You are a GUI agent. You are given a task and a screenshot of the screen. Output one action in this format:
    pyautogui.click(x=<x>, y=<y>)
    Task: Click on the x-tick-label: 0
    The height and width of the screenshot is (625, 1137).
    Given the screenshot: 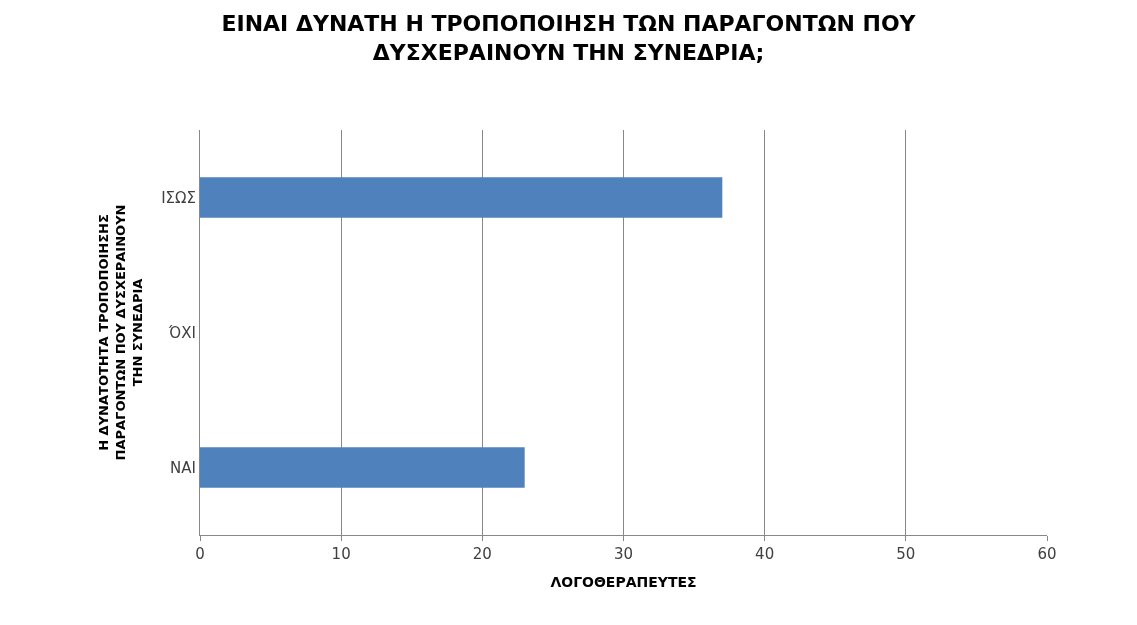 What is the action you would take?
    pyautogui.click(x=200, y=554)
    